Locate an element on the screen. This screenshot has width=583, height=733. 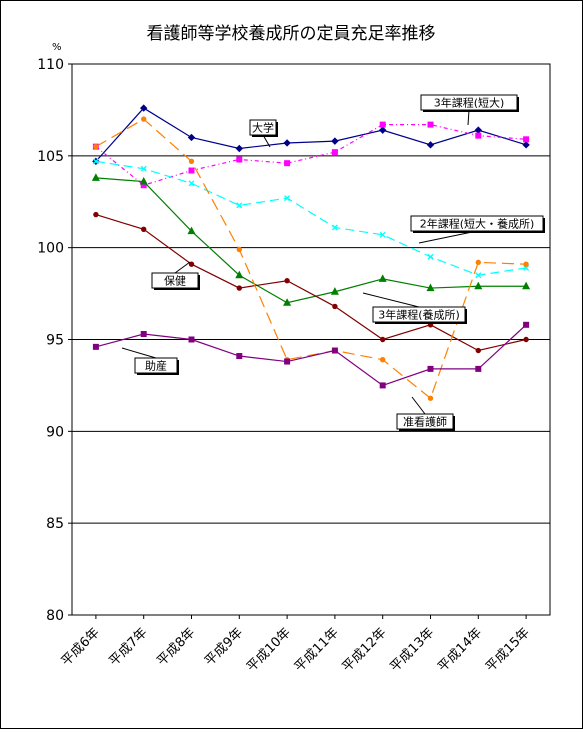
series-label-callout: 2年課程(短大・養成所) is located at coordinates (477, 229).